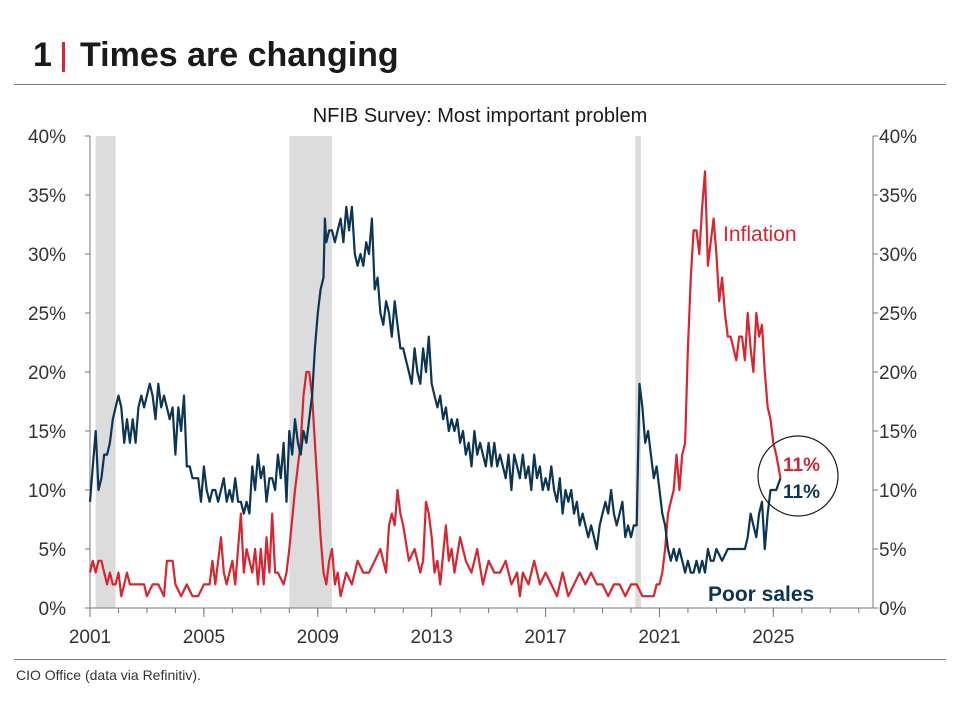  I want to click on x-tick-label: 2005, so click(204, 637).